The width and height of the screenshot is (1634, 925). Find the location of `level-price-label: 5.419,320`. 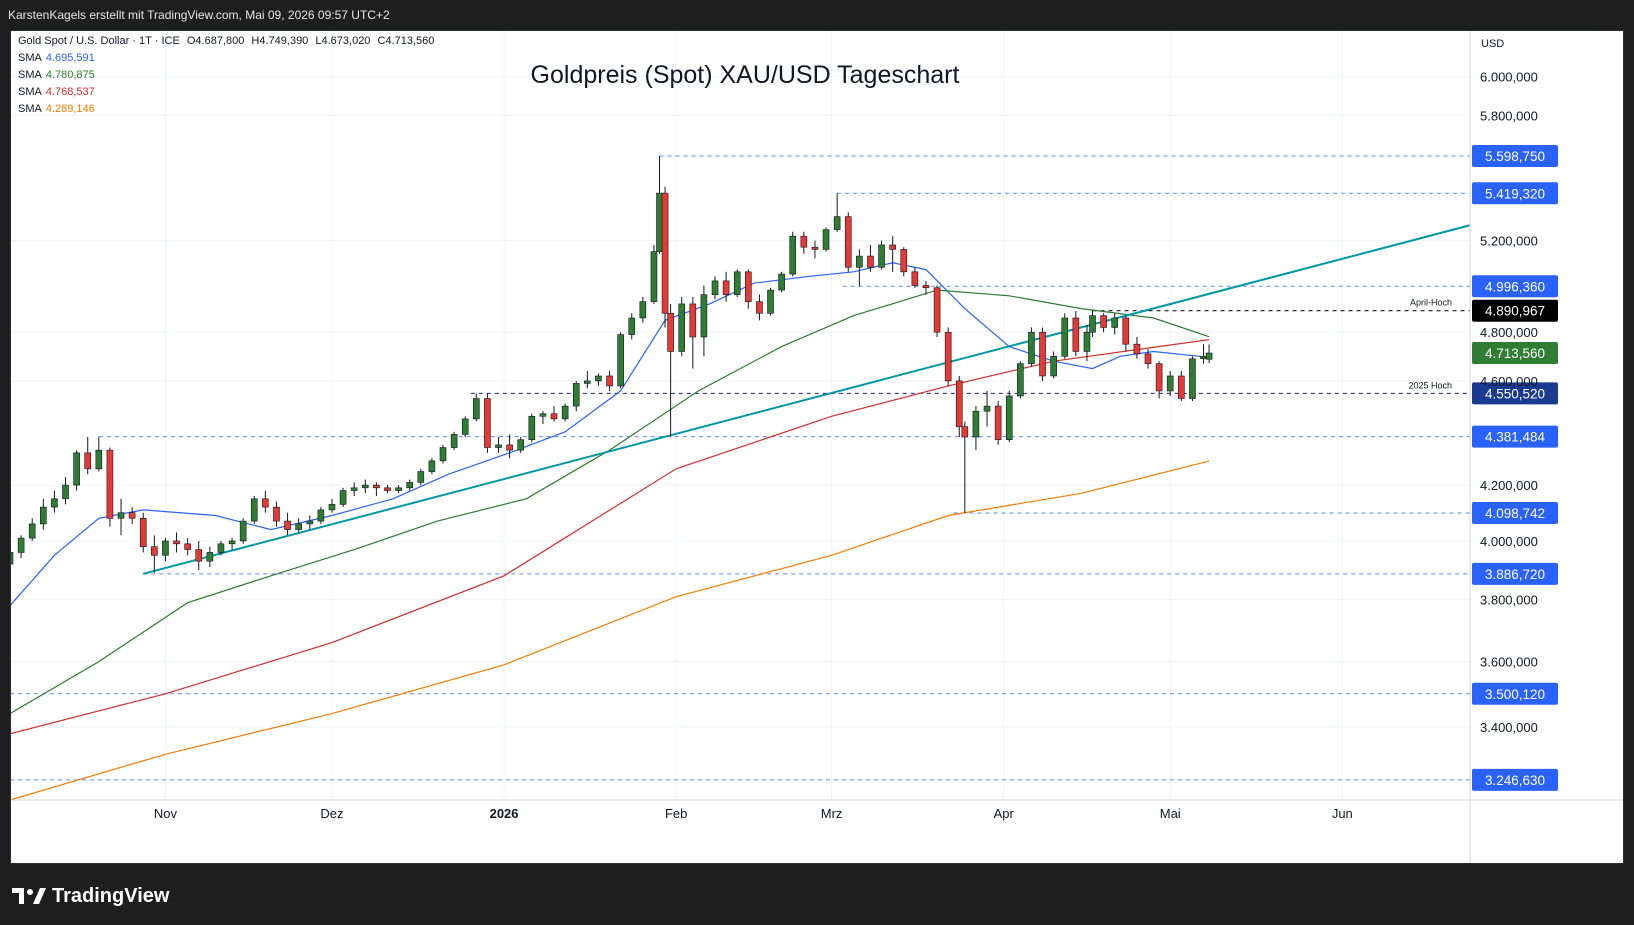

level-price-label: 5.419,320 is located at coordinates (1515, 193).